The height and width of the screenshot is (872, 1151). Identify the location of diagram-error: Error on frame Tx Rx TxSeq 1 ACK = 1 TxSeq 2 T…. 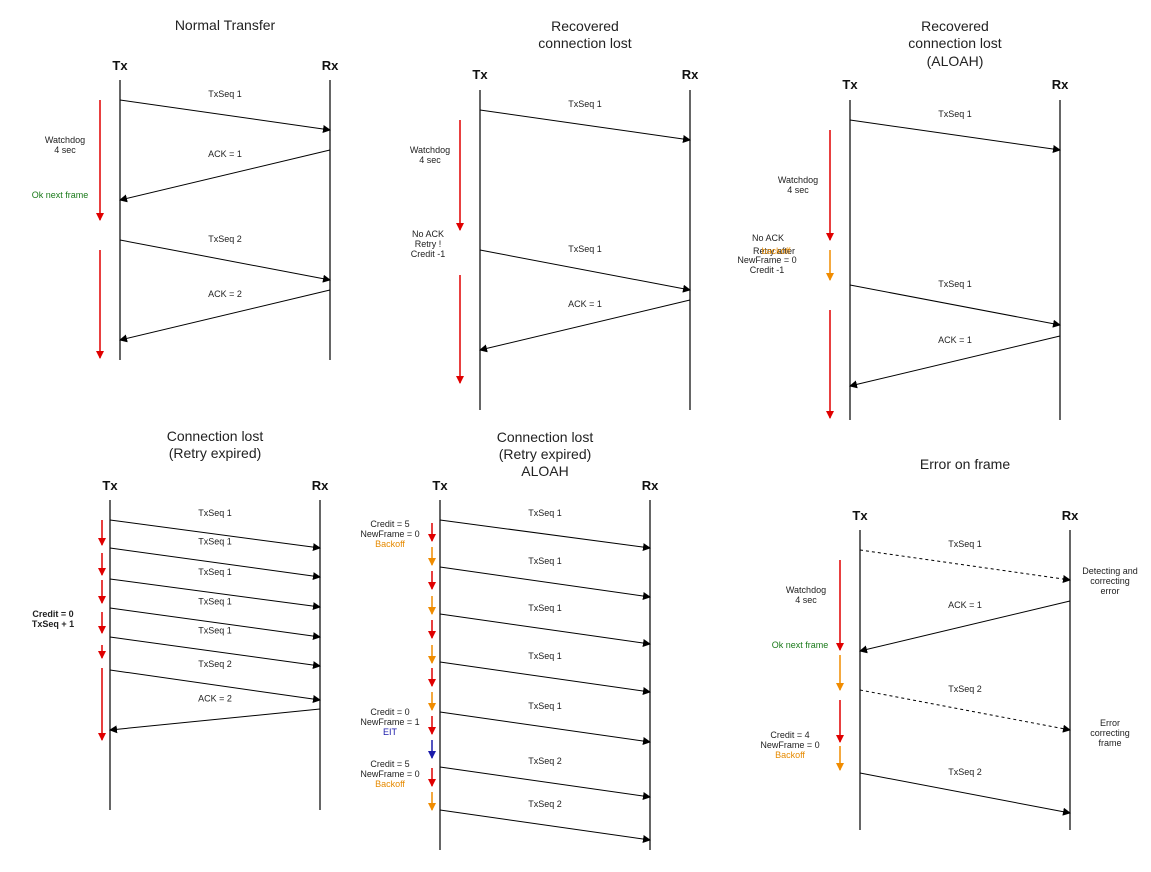
(949, 643).